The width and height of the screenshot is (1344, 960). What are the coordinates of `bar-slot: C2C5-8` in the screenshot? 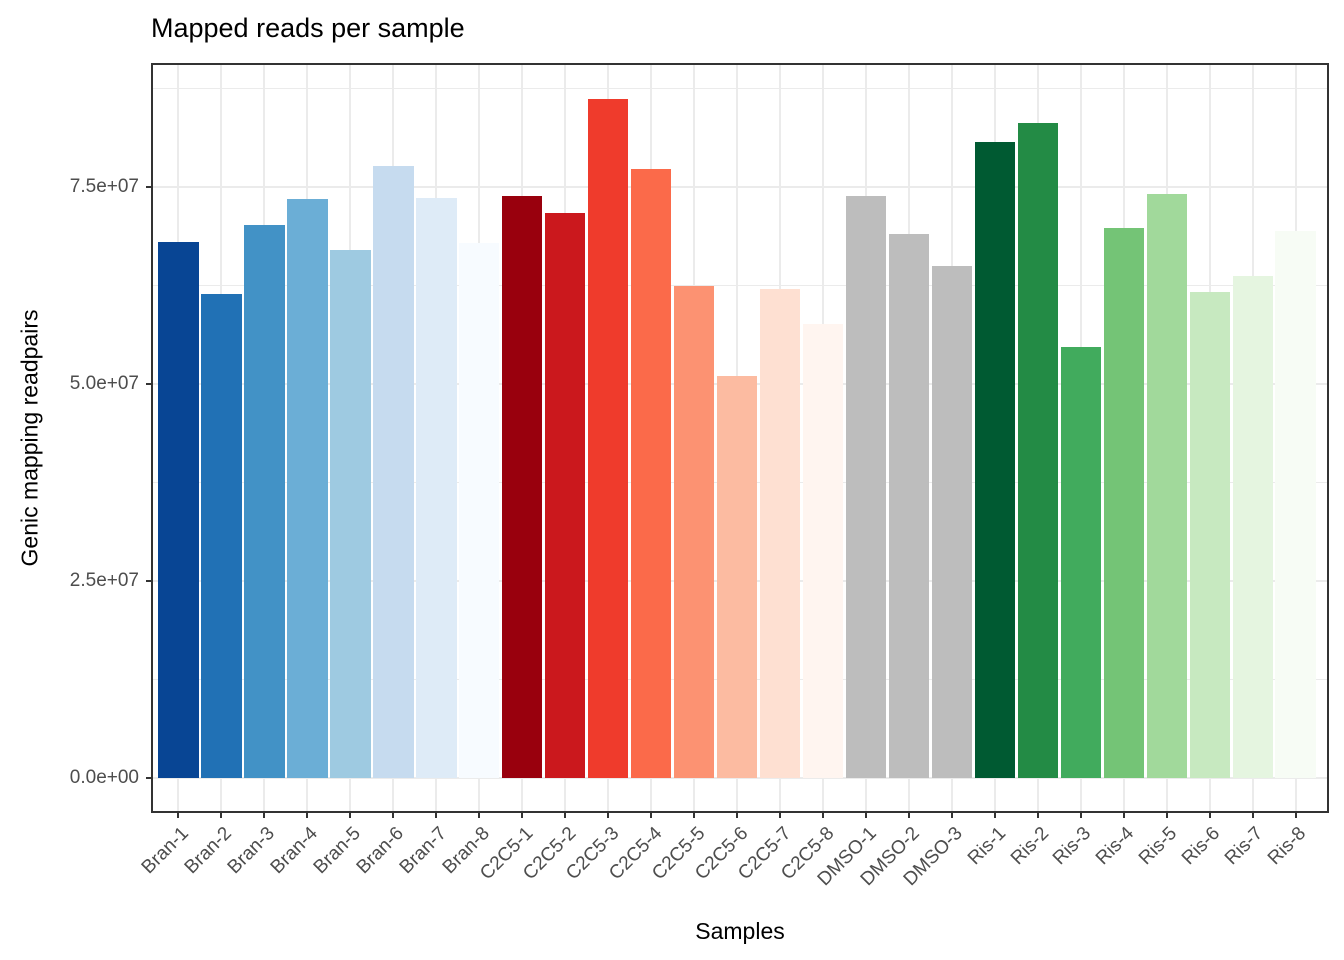 It's located at (811, 474).